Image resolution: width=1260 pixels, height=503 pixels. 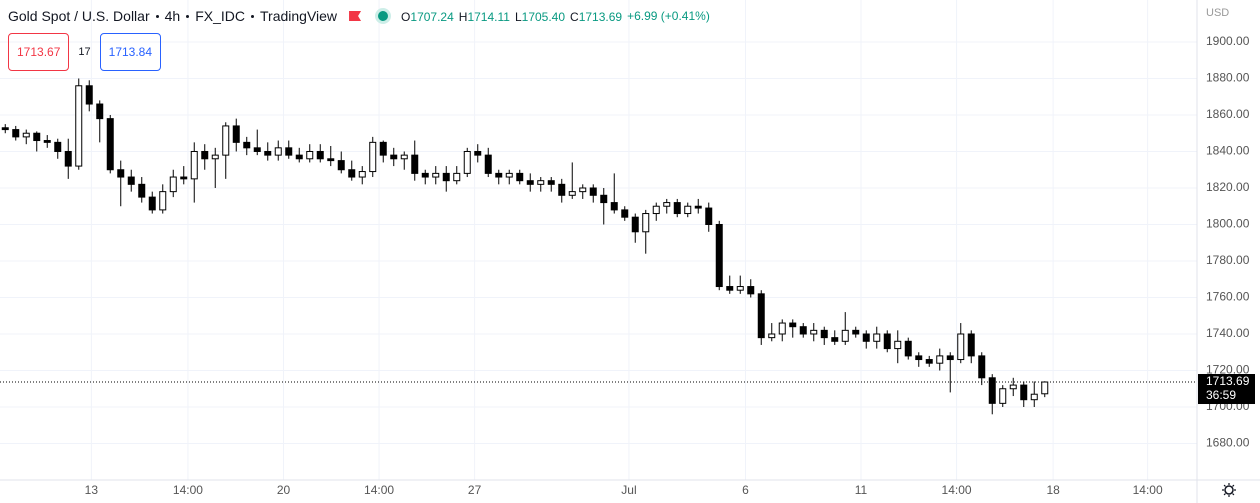 I want to click on sell-button: 1713.67, so click(x=39, y=52).